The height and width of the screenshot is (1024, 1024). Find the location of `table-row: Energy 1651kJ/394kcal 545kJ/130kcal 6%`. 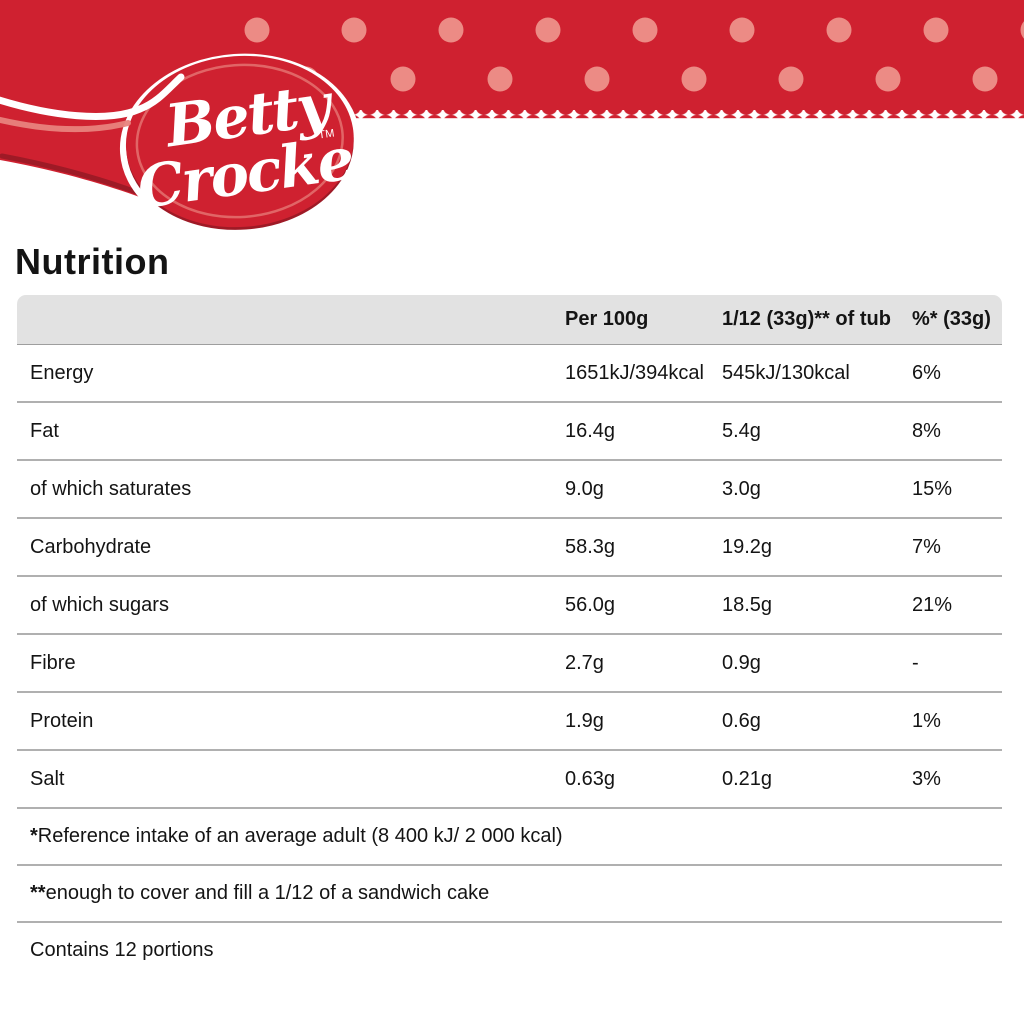

table-row: Energy 1651kJ/394kcal 545kJ/130kcal 6% is located at coordinates (509, 374).